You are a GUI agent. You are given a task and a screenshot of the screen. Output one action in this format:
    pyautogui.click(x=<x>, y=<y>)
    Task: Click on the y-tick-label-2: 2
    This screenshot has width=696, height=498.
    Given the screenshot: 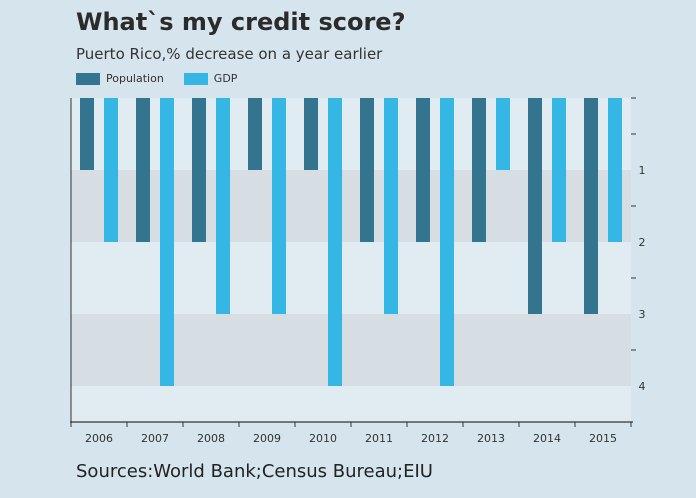 What is the action you would take?
    pyautogui.click(x=642, y=242)
    